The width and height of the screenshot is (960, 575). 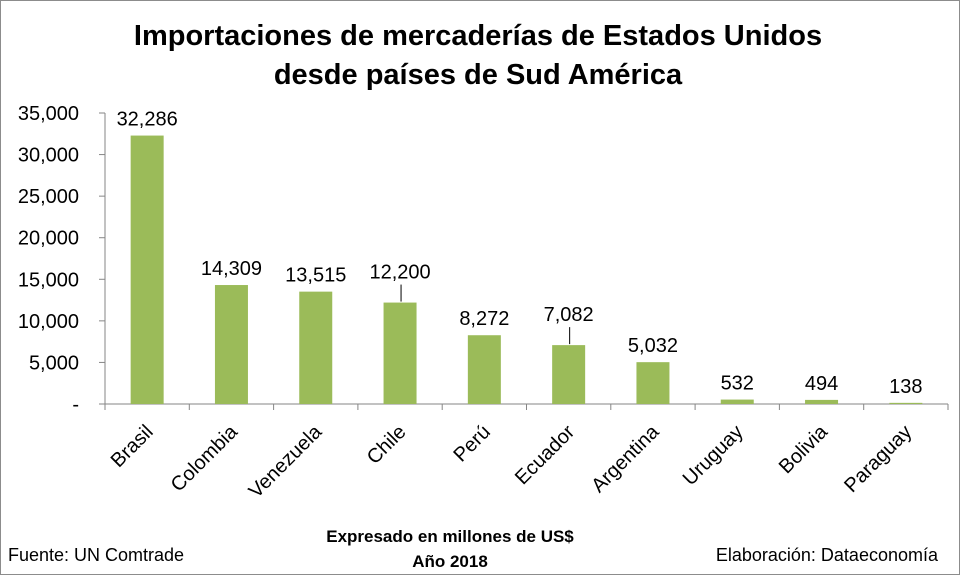 I want to click on data-label-paraguay: 138, so click(x=905, y=387).